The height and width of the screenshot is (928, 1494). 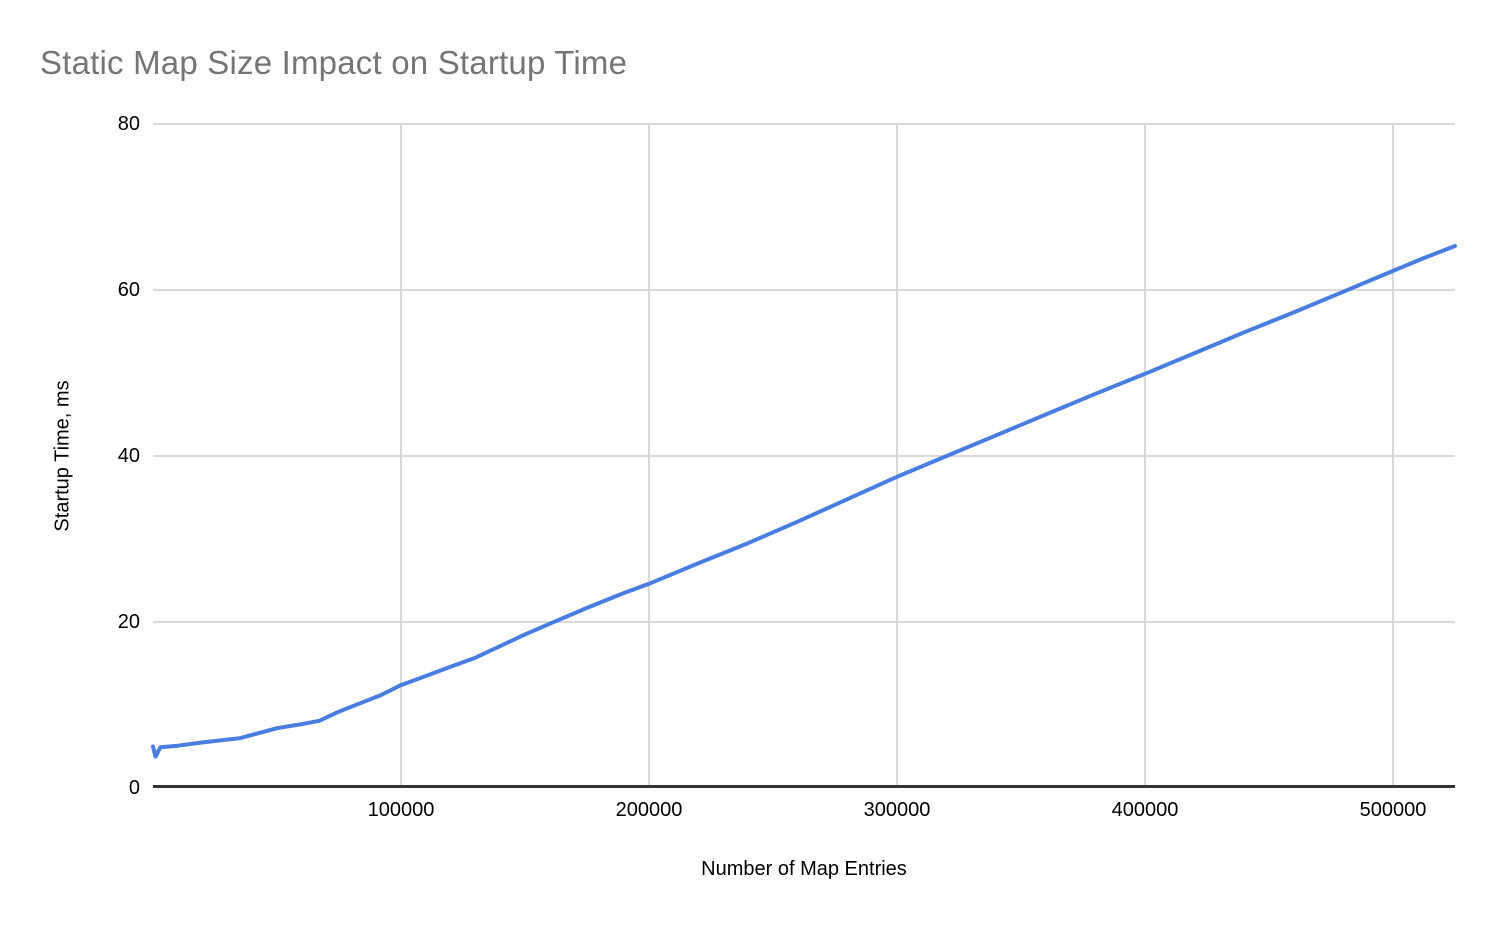 What do you see at coordinates (334, 62) in the screenshot?
I see `chart-title: Static Map Size Impact on Startup Time` at bounding box center [334, 62].